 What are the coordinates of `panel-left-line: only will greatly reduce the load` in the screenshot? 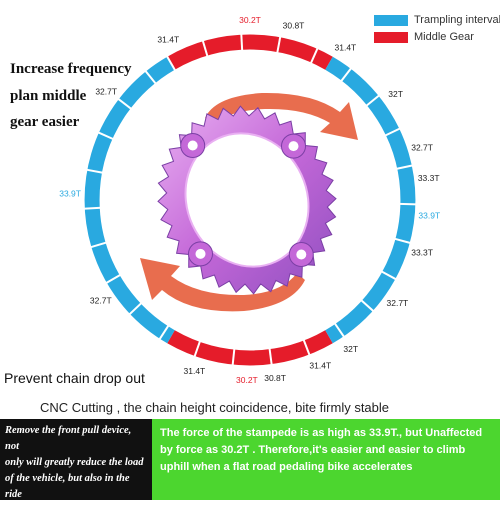 It's located at (76, 463).